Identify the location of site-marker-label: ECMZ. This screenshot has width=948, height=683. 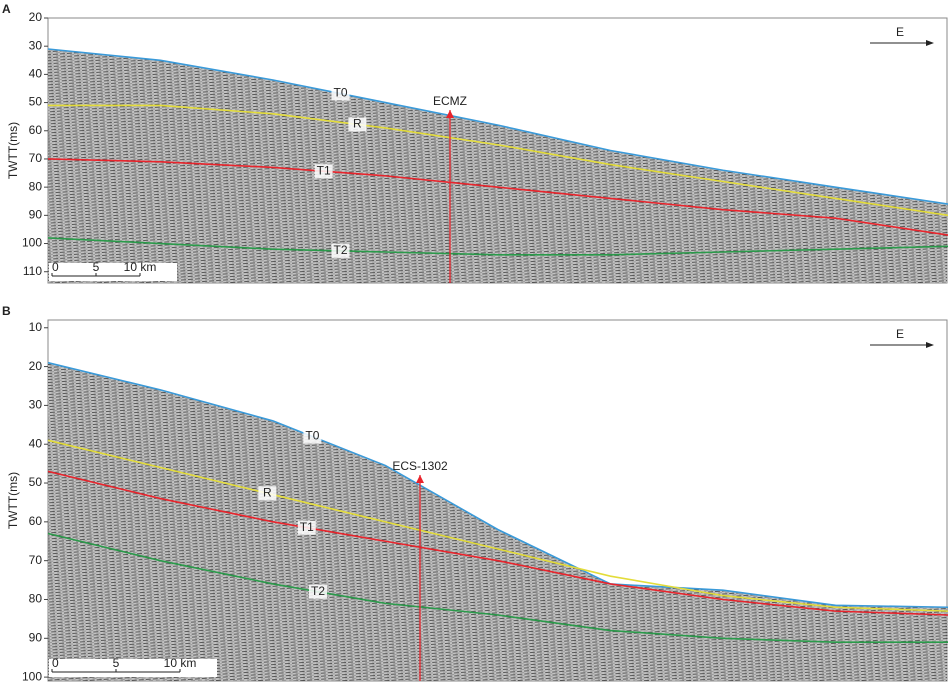
(450, 101).